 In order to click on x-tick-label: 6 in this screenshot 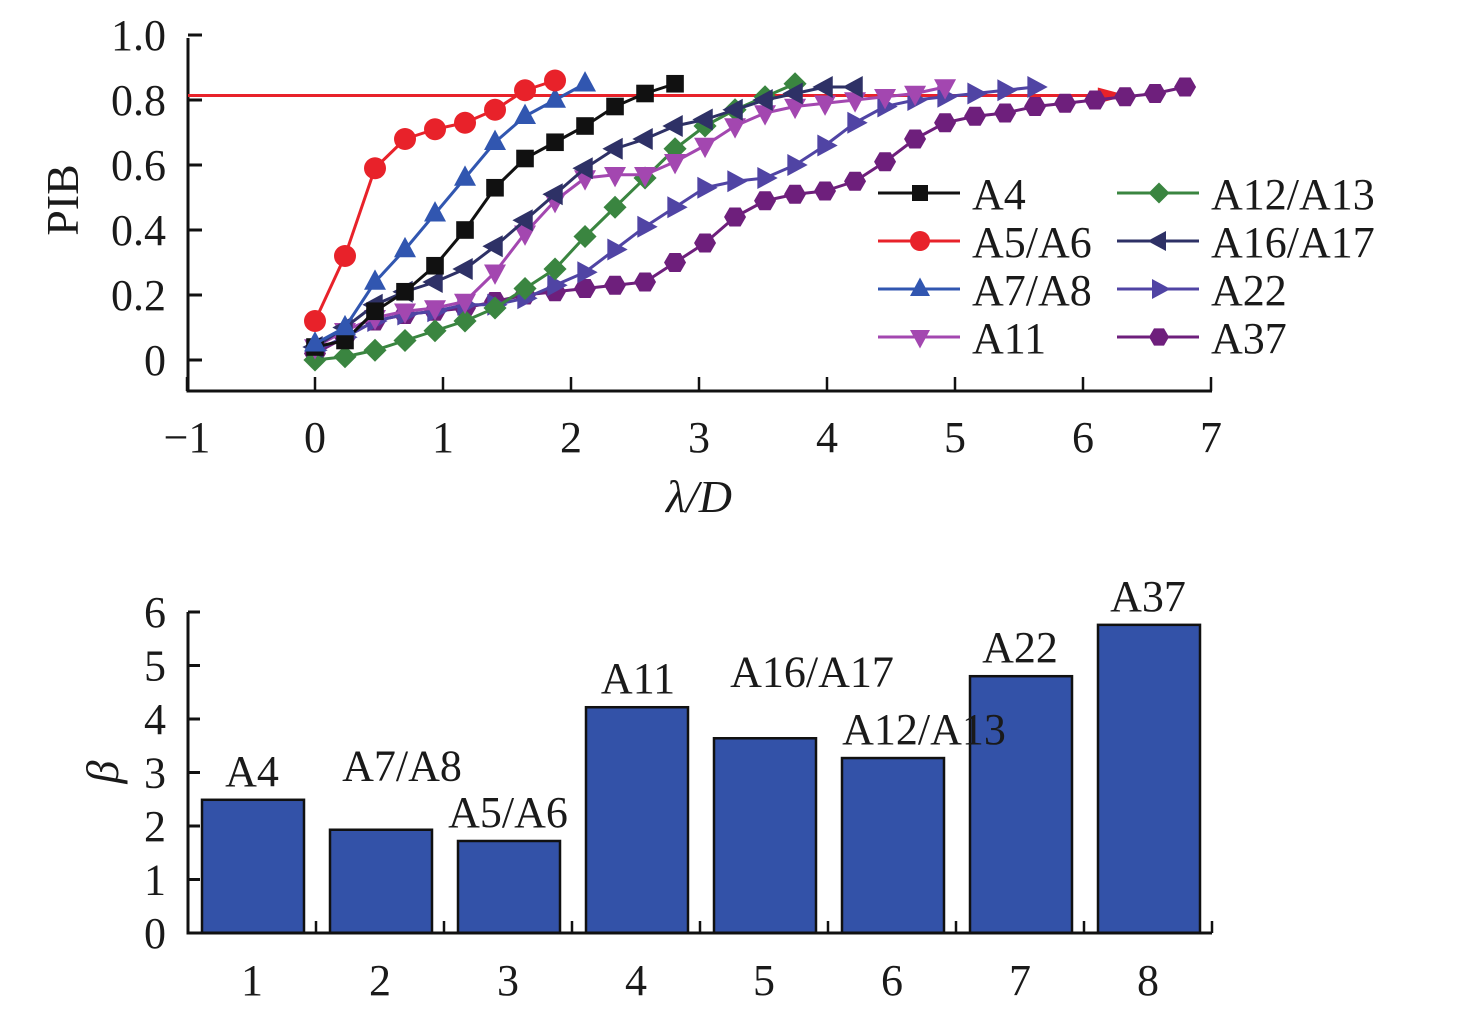, I will do `click(1083, 437)`.